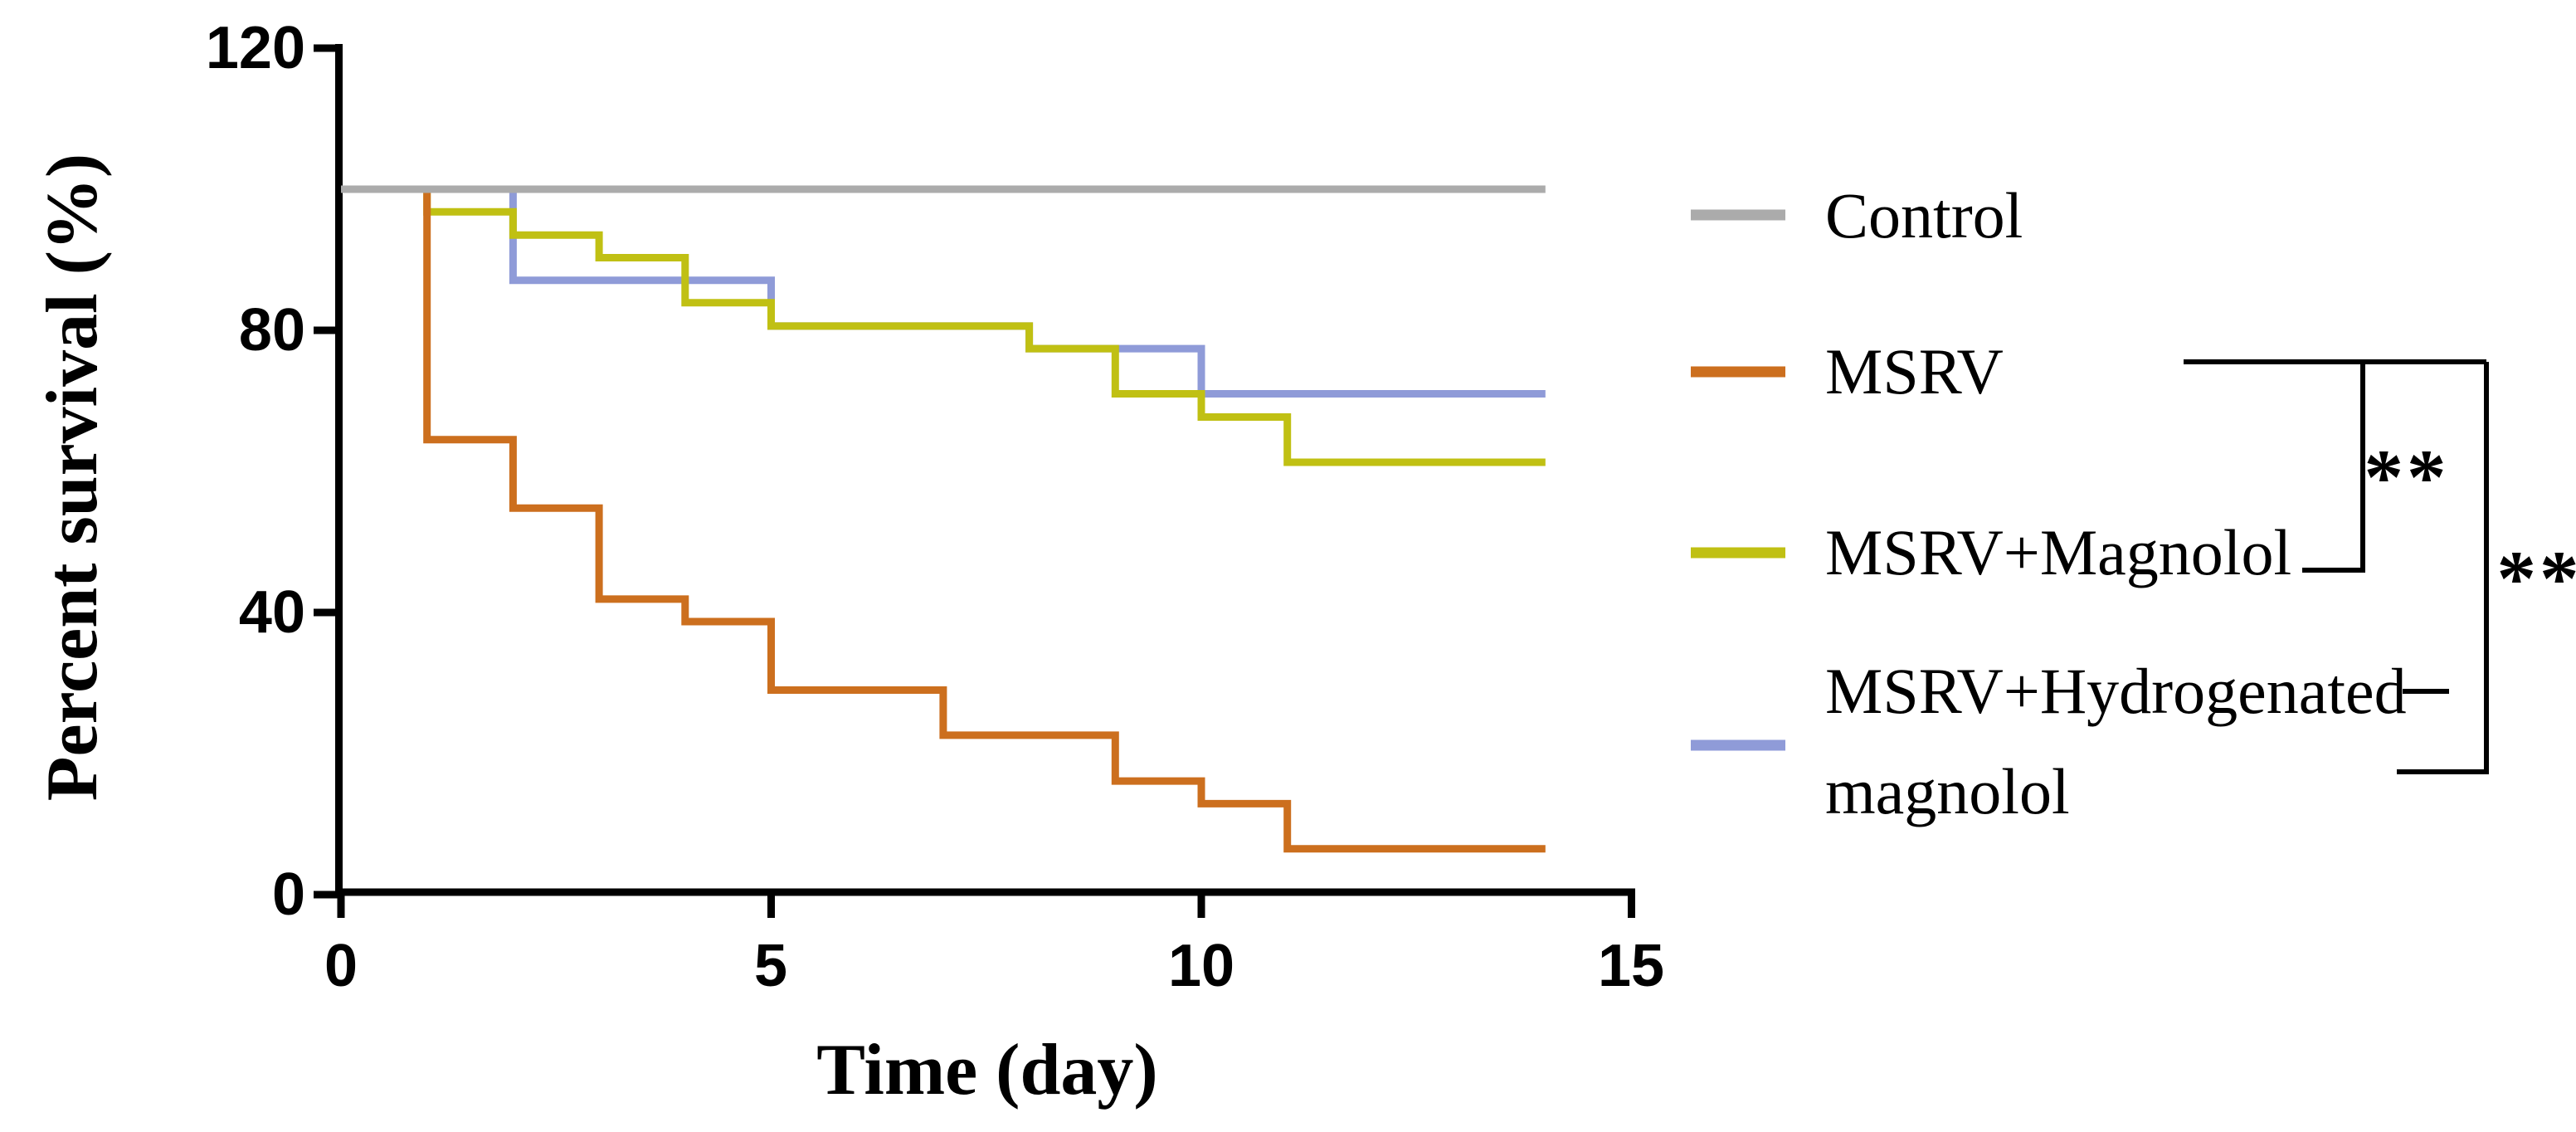 The height and width of the screenshot is (1132, 2576). I want to click on x-tick-label-15: 15, so click(1631, 966).